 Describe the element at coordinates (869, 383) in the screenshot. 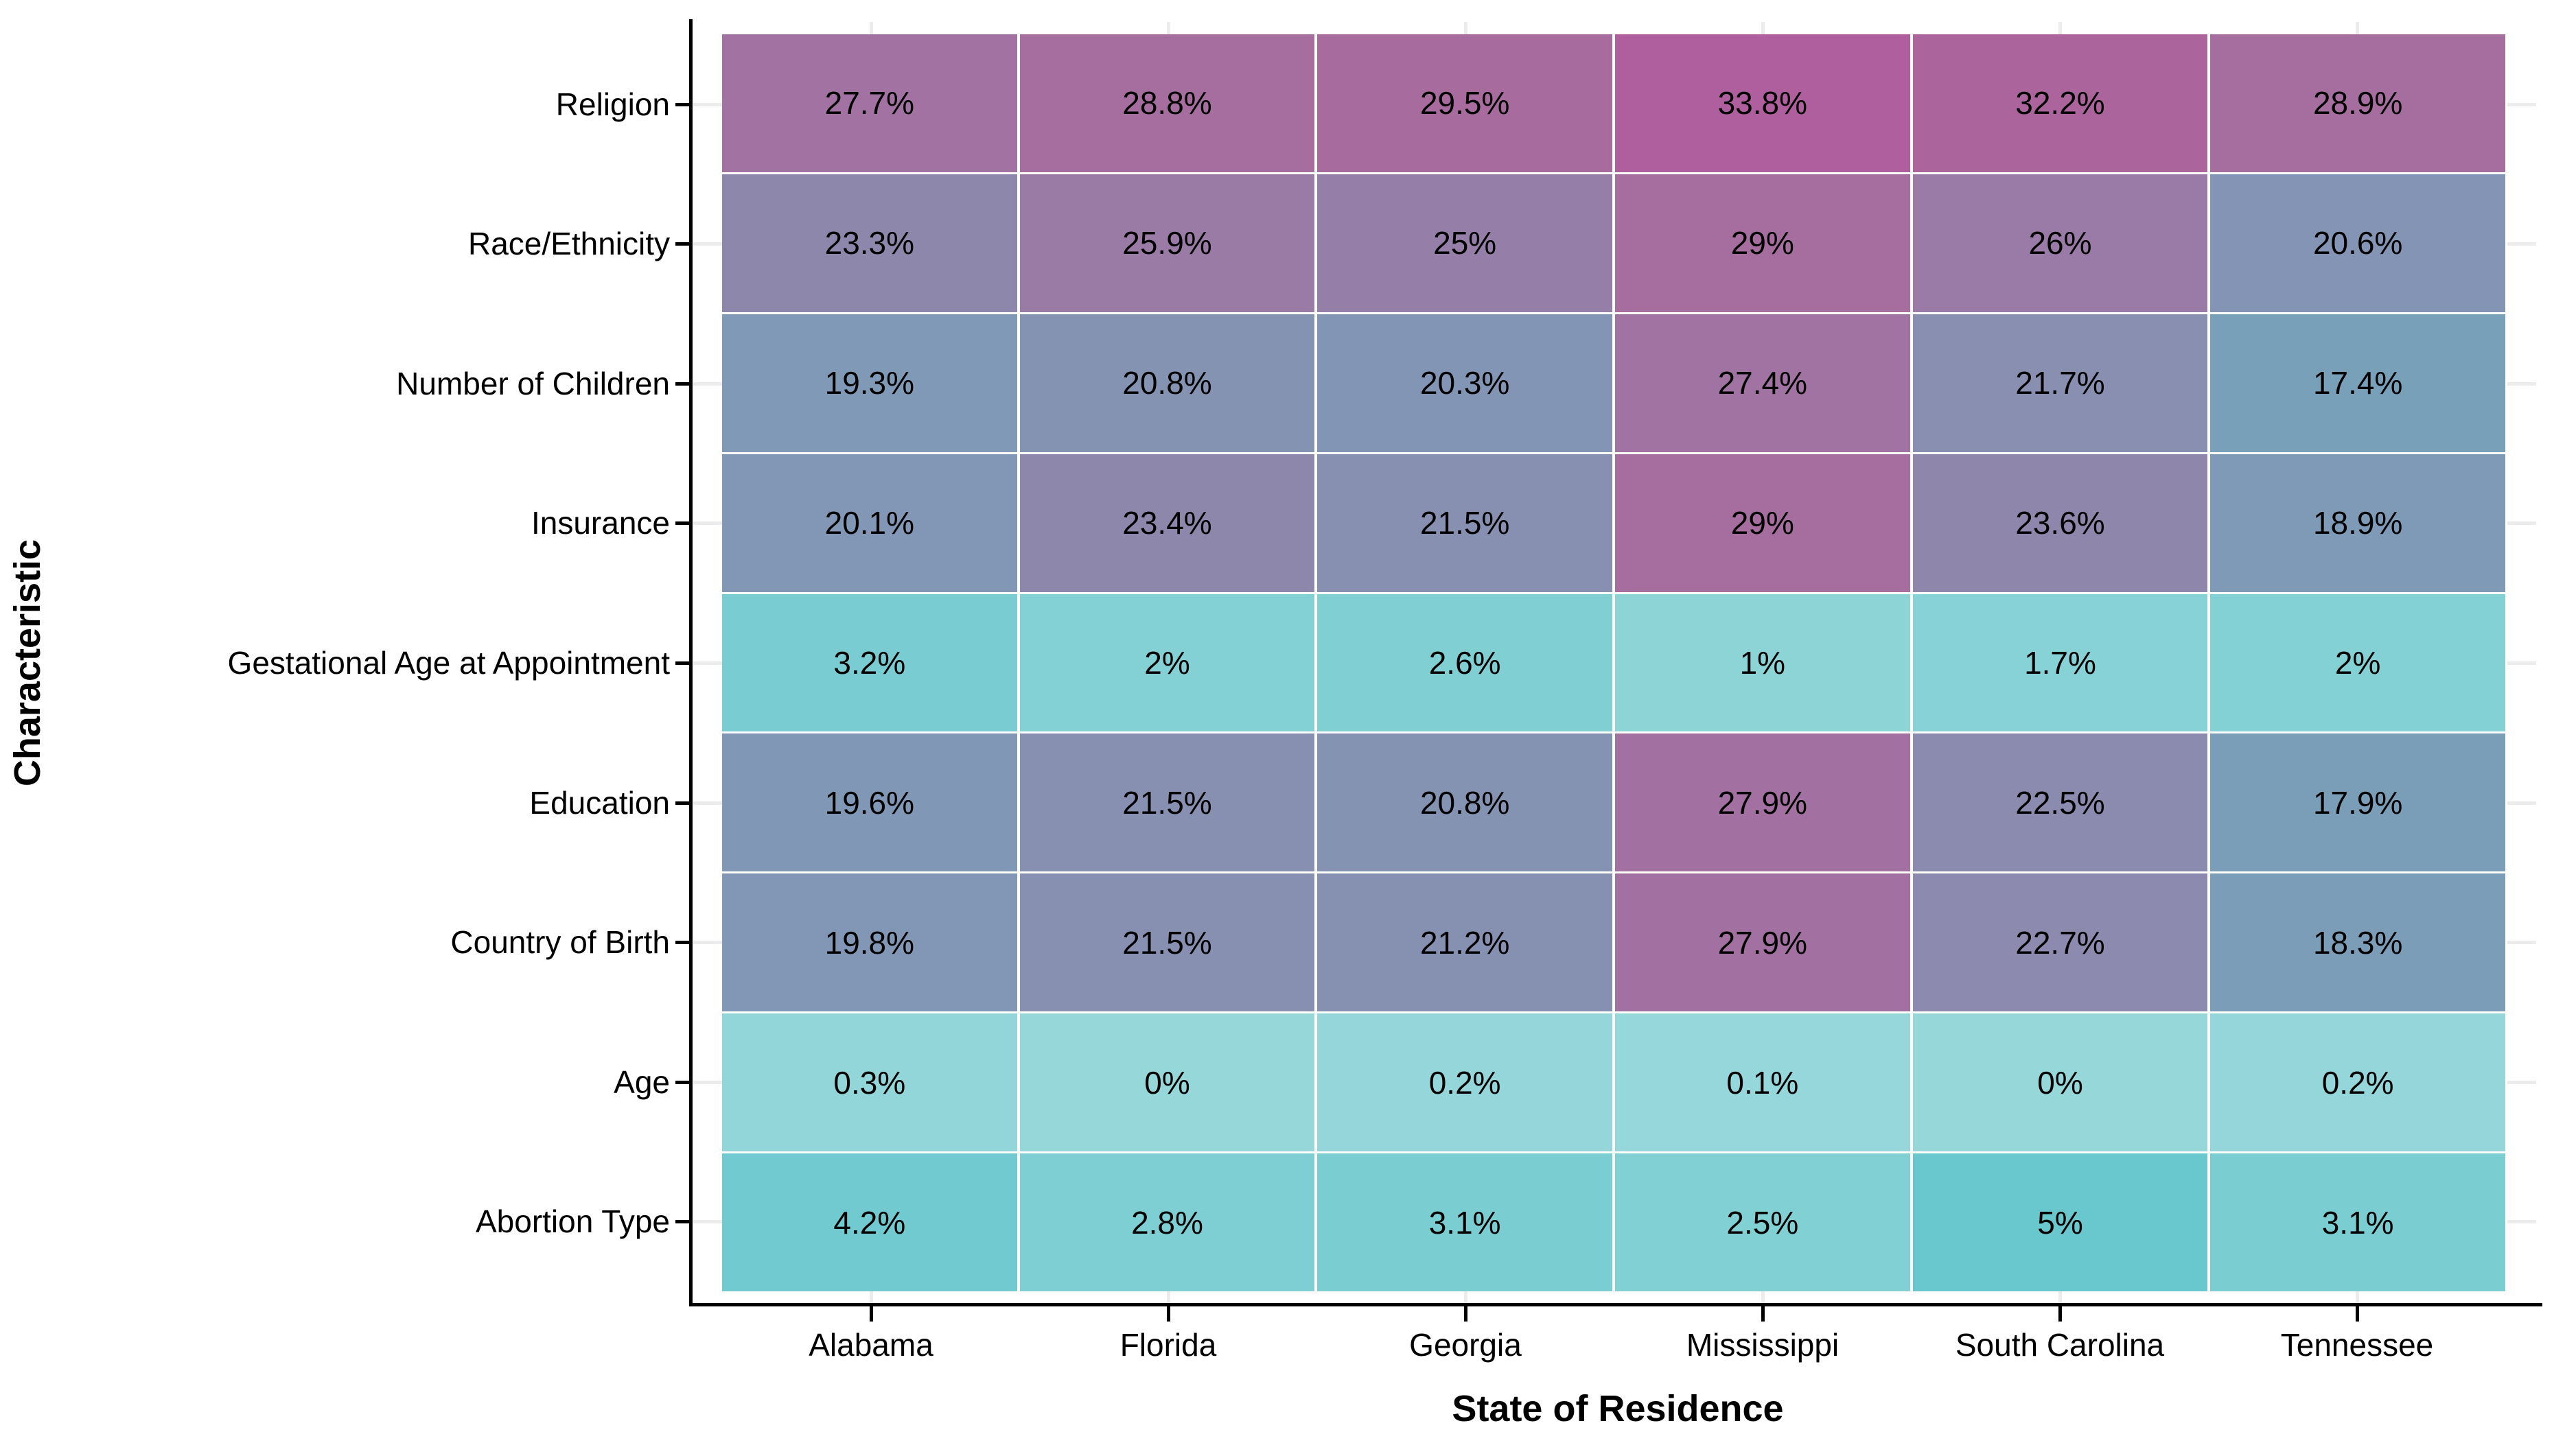

I see `heatmap-cell: 19.3%` at that location.